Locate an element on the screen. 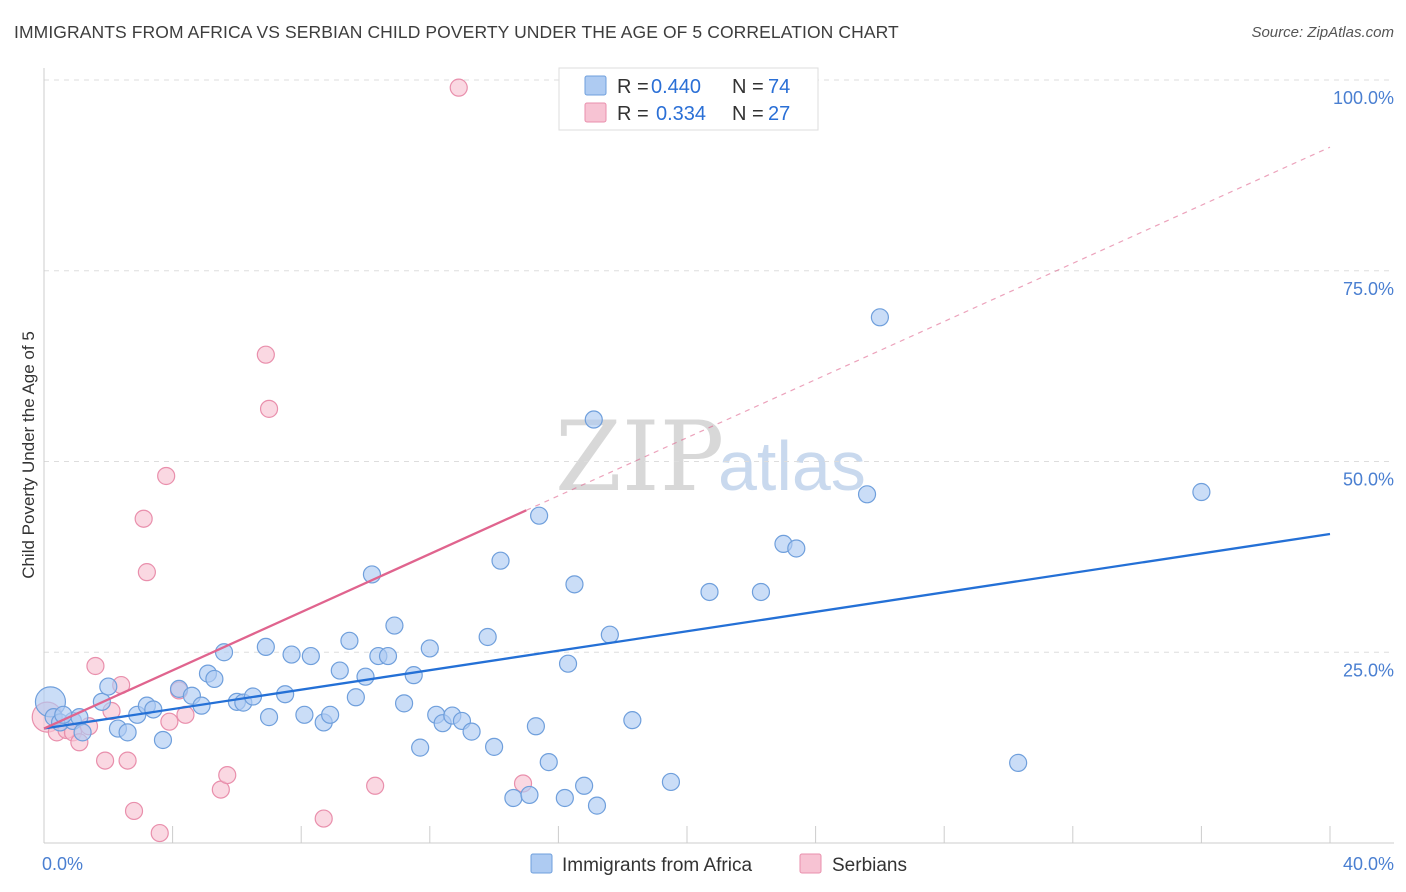 This screenshot has width=1406, height=892. legend-r-label-pink: R = is located at coordinates (633, 114).